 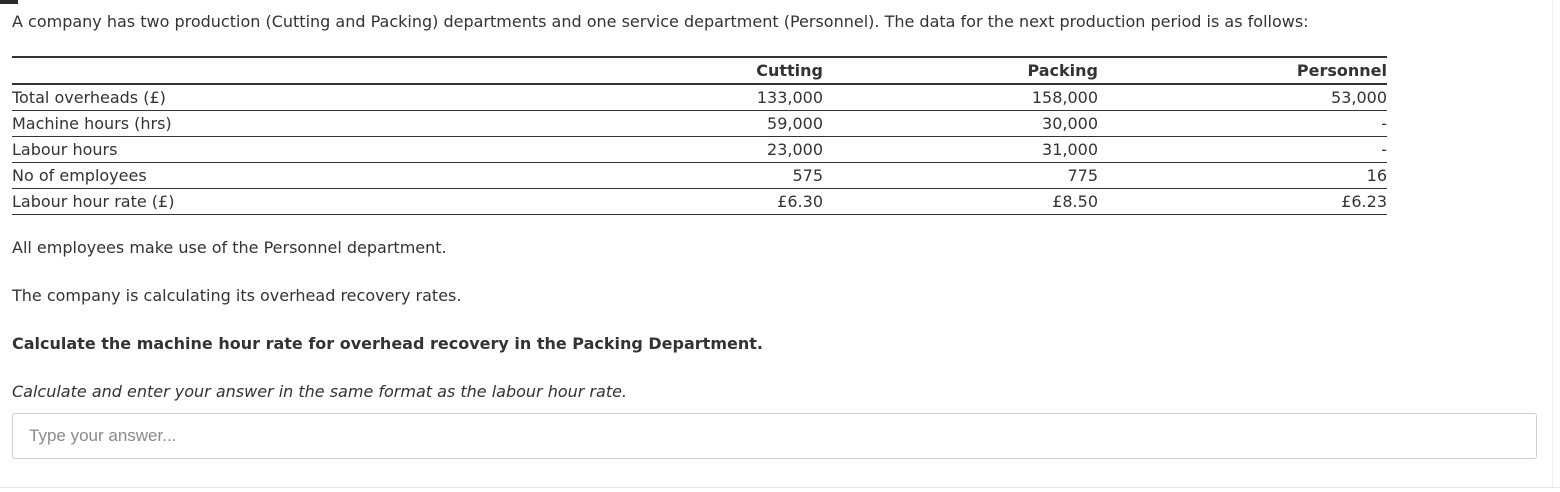 What do you see at coordinates (960, 123) in the screenshot?
I see `packing-value: 30,000` at bounding box center [960, 123].